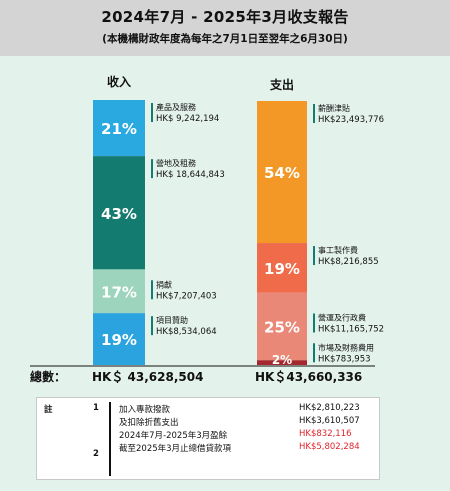 This screenshot has height=491, width=450. I want to click on legend-amount: HK$11,165,752, so click(351, 330).